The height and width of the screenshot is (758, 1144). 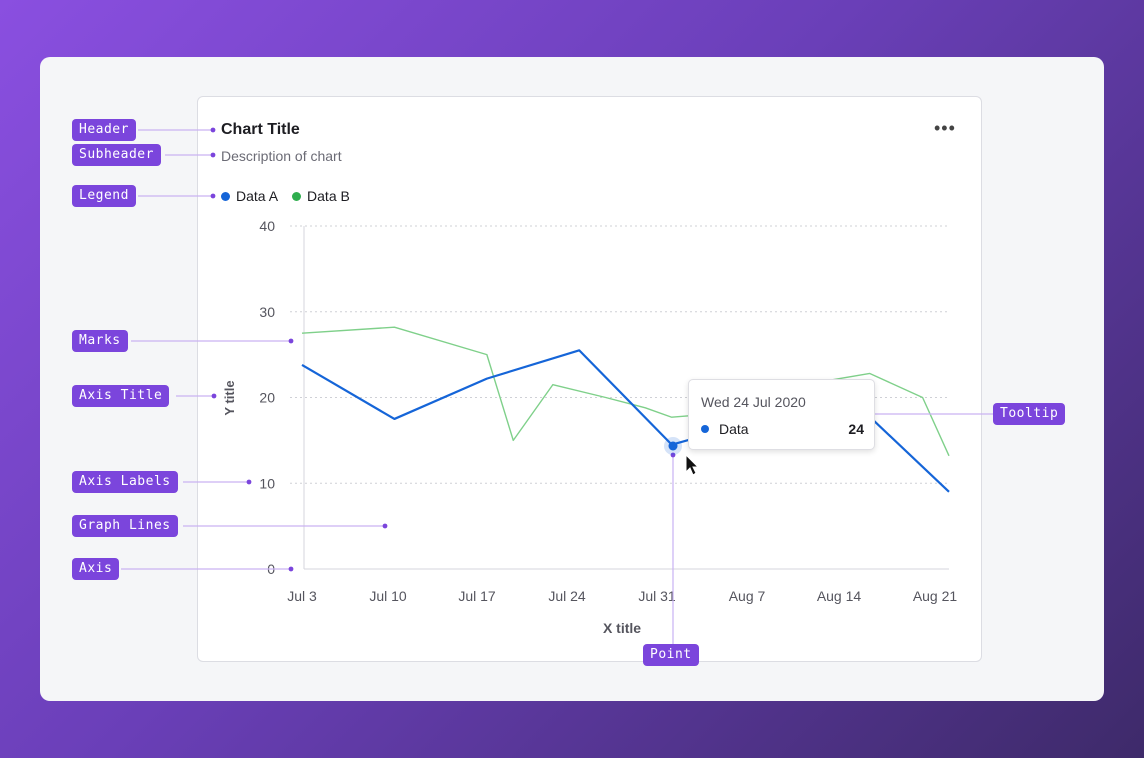 I want to click on x-tick-label: Aug 21, so click(x=935, y=596).